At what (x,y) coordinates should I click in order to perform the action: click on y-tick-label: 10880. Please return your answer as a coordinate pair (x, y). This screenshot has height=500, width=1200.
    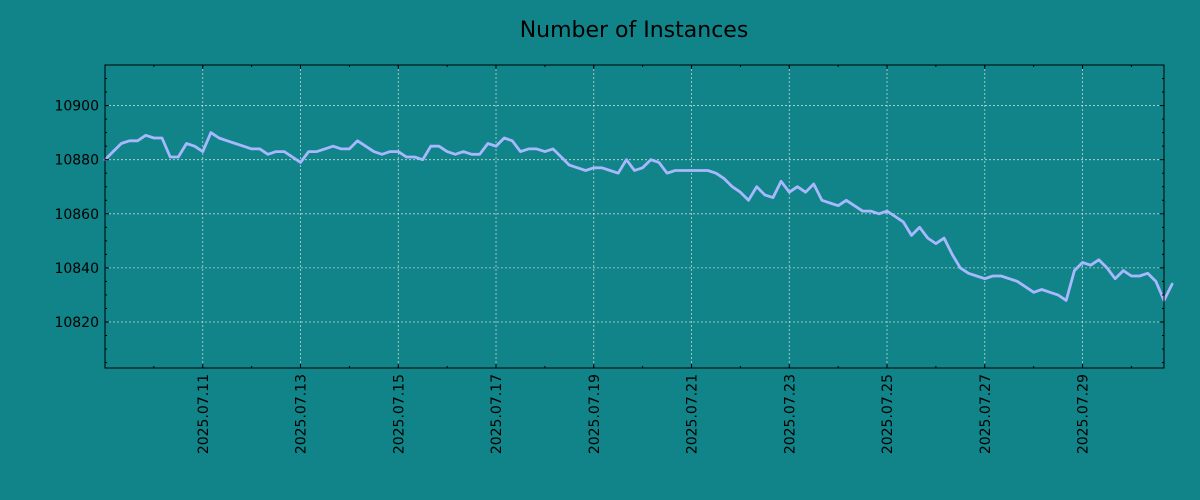
    Looking at the image, I should click on (76, 161).